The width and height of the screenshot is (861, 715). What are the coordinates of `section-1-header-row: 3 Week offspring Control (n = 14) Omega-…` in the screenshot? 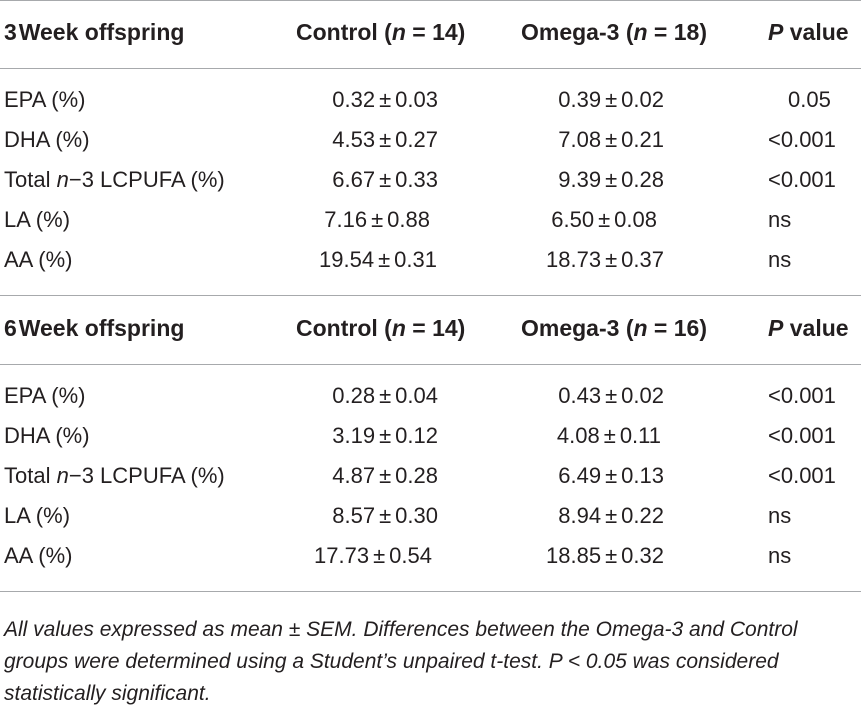 It's located at (430, 32).